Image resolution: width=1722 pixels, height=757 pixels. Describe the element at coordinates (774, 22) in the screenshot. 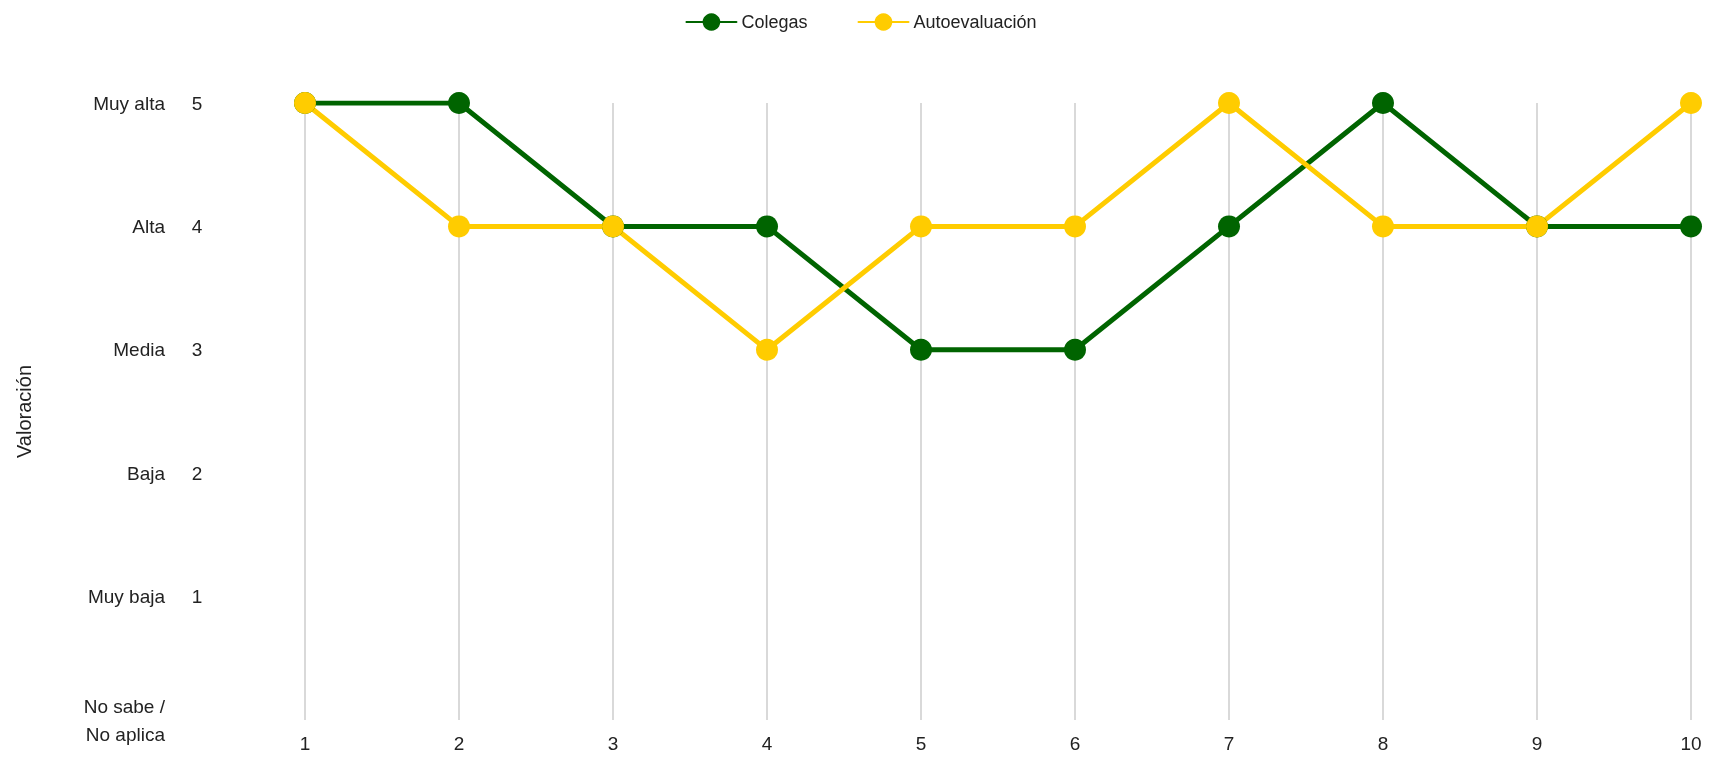

I see `legend-label: Colegas` at that location.